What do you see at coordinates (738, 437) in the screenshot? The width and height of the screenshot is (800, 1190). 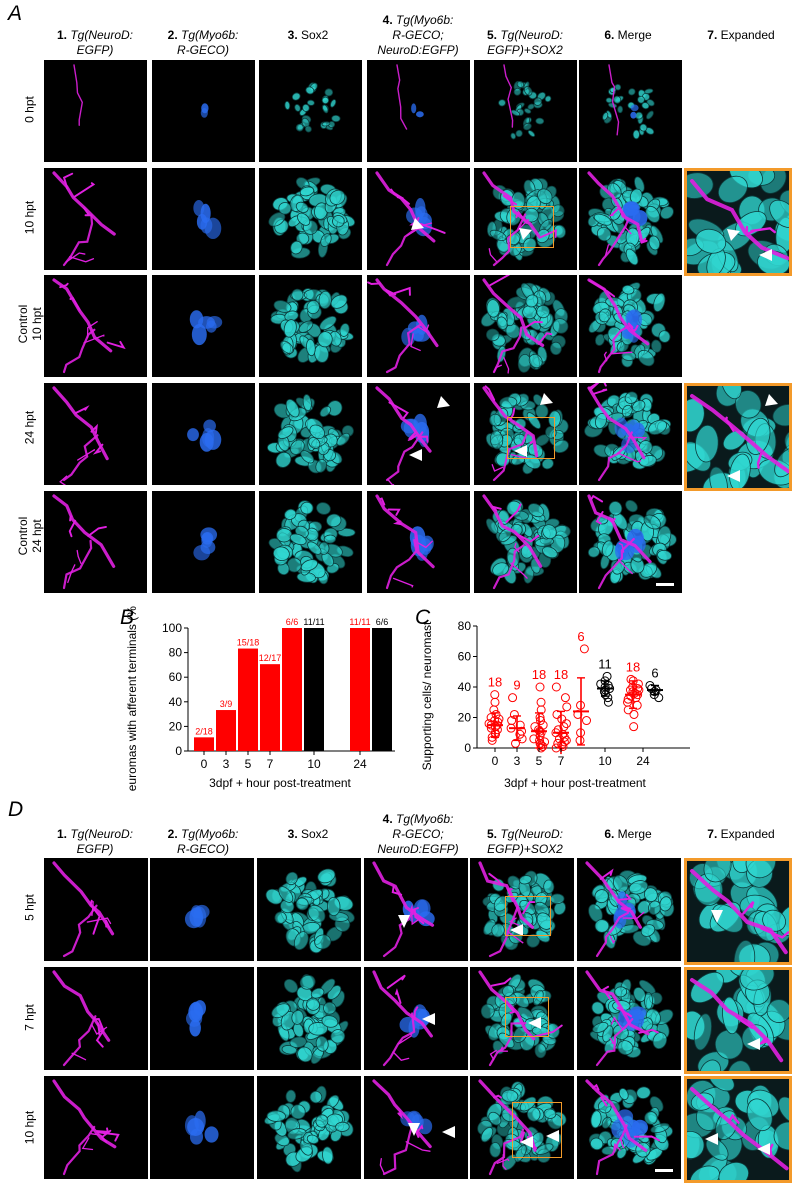 I see `image-a-r4-expanded` at bounding box center [738, 437].